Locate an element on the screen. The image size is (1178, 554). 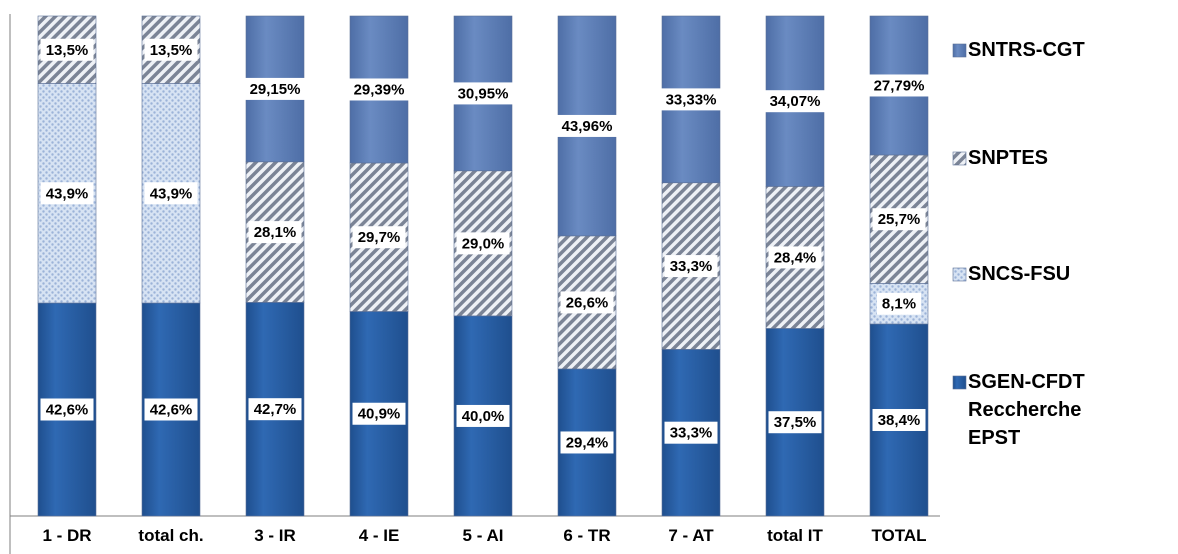
data-label-3-8: 28,4% is located at coordinates (795, 257).